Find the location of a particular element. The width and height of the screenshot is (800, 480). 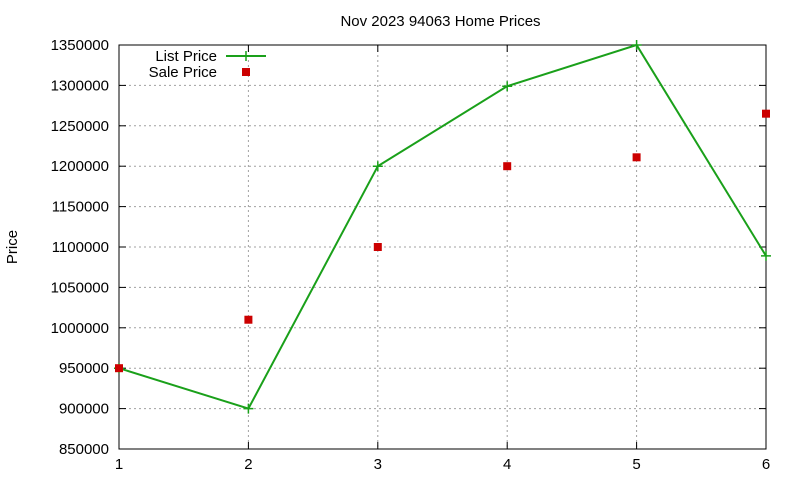

x-tick-label: 6 is located at coordinates (766, 464).